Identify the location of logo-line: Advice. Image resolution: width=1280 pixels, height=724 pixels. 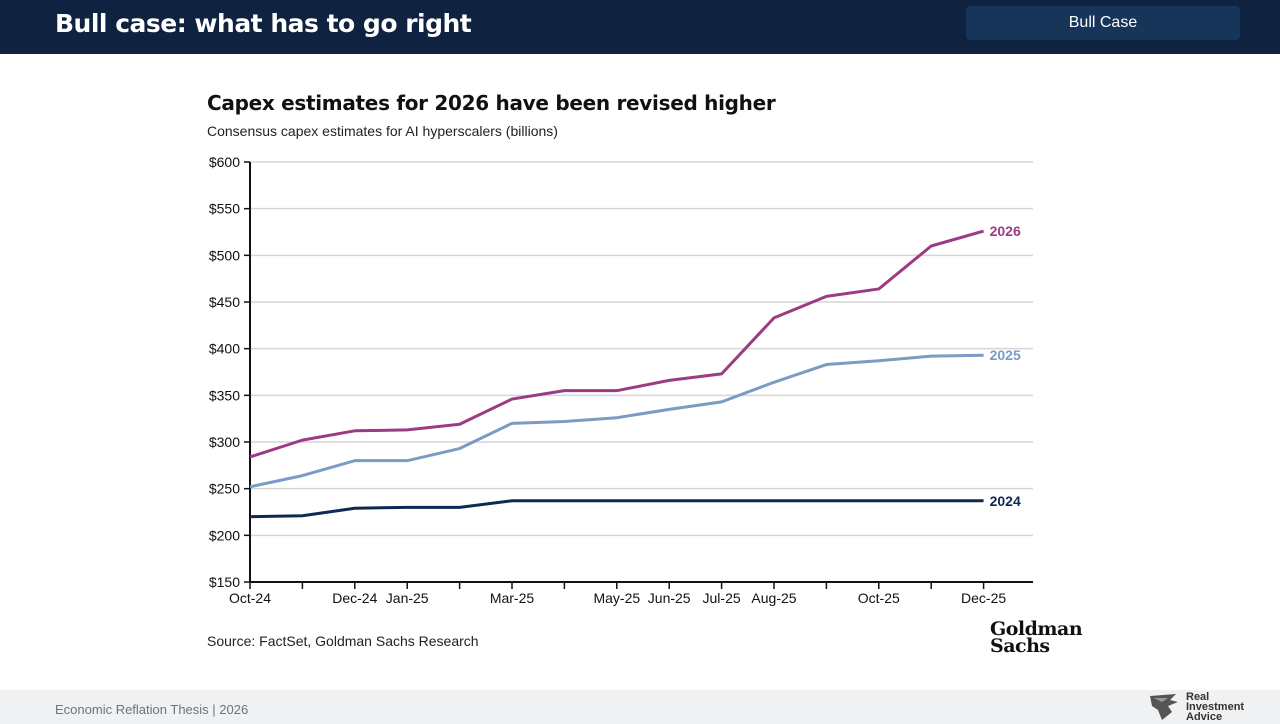
(1204, 717).